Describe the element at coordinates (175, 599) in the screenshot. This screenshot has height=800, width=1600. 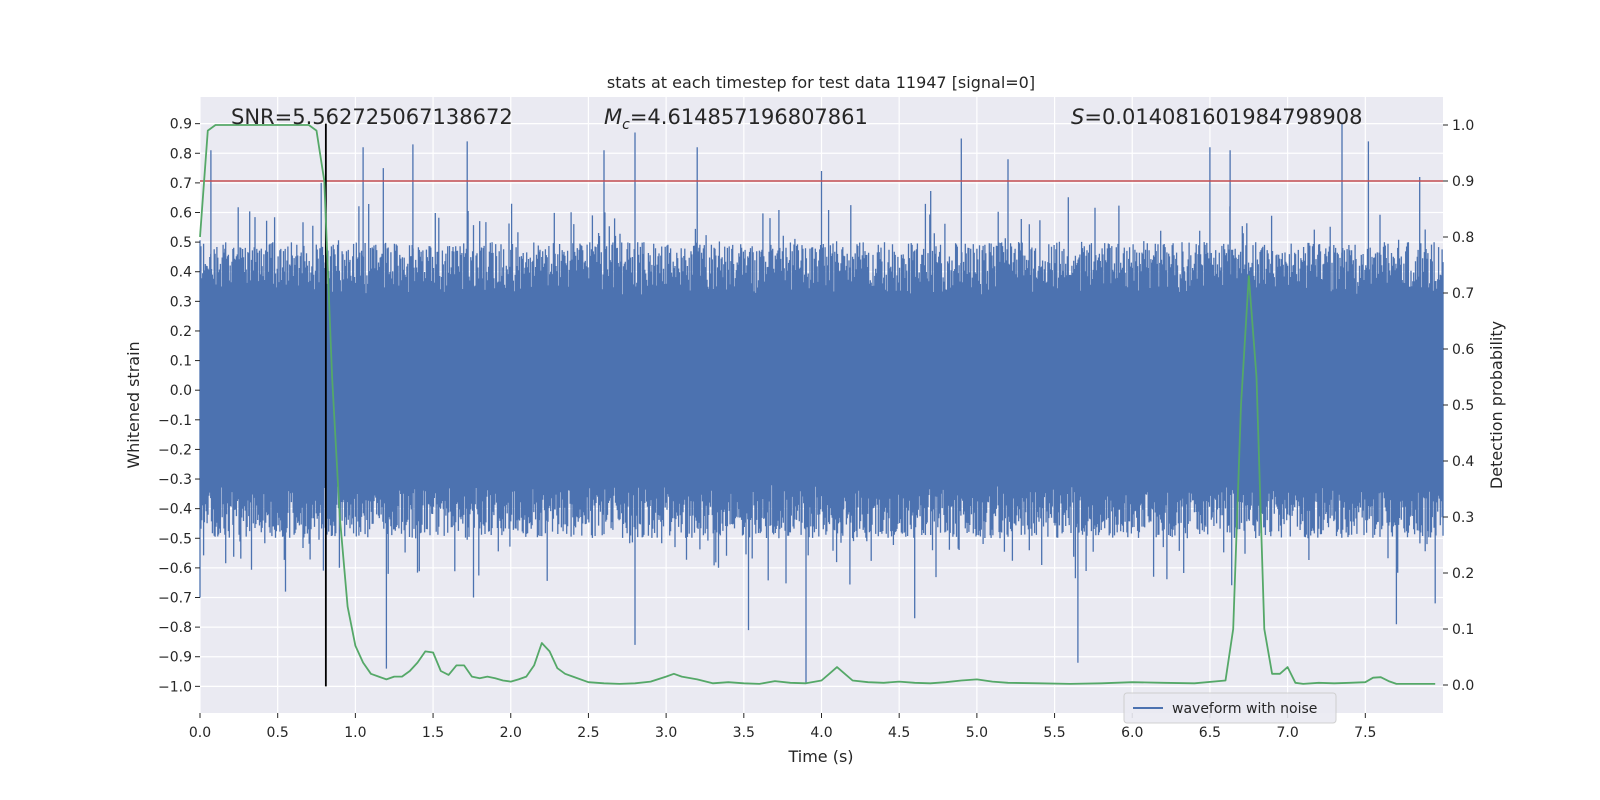
I see `y-left-tick-label: −0.7` at that location.